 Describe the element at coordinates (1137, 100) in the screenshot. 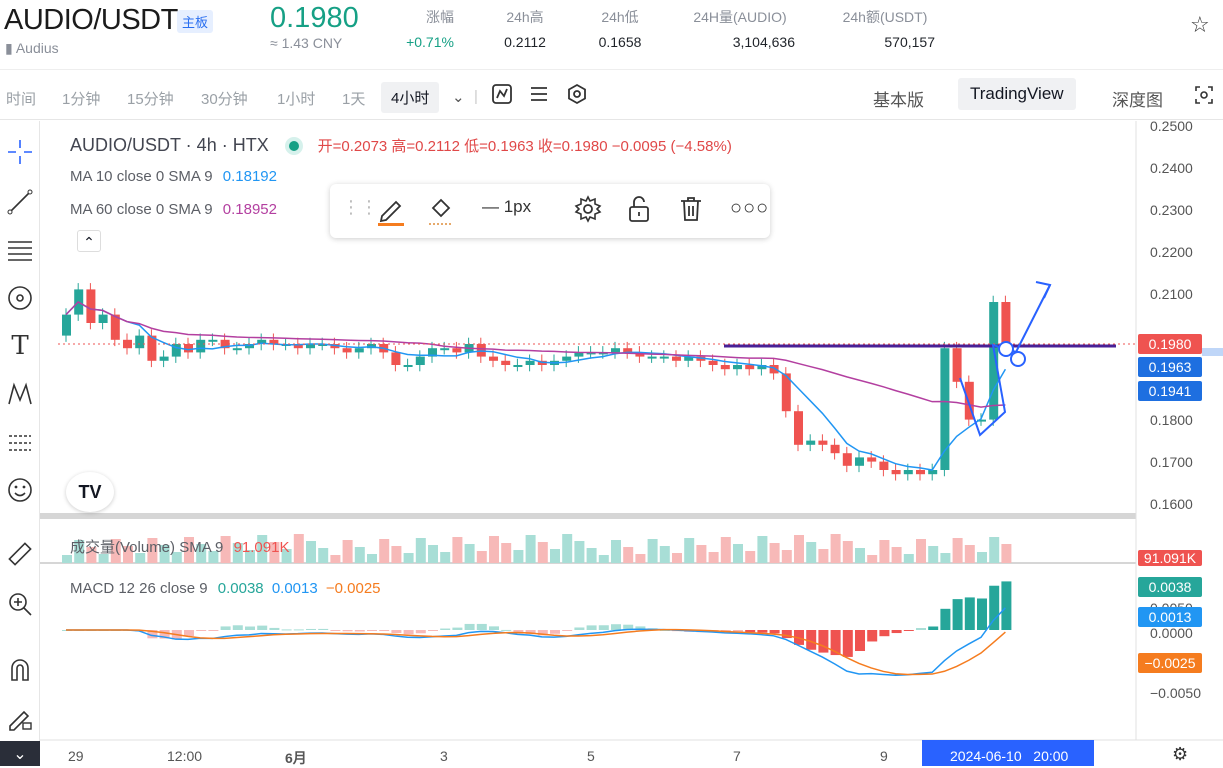

I see `mode-depth: 深度图` at that location.